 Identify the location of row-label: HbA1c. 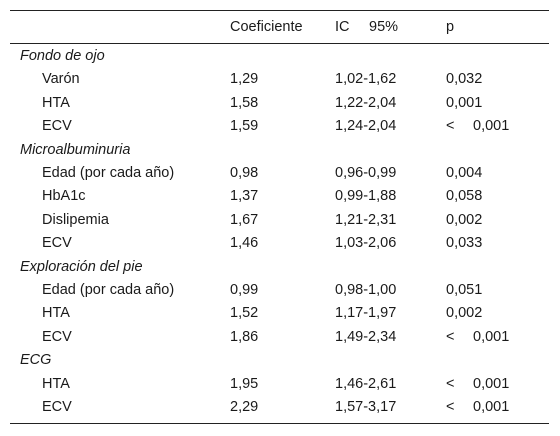
(64, 196).